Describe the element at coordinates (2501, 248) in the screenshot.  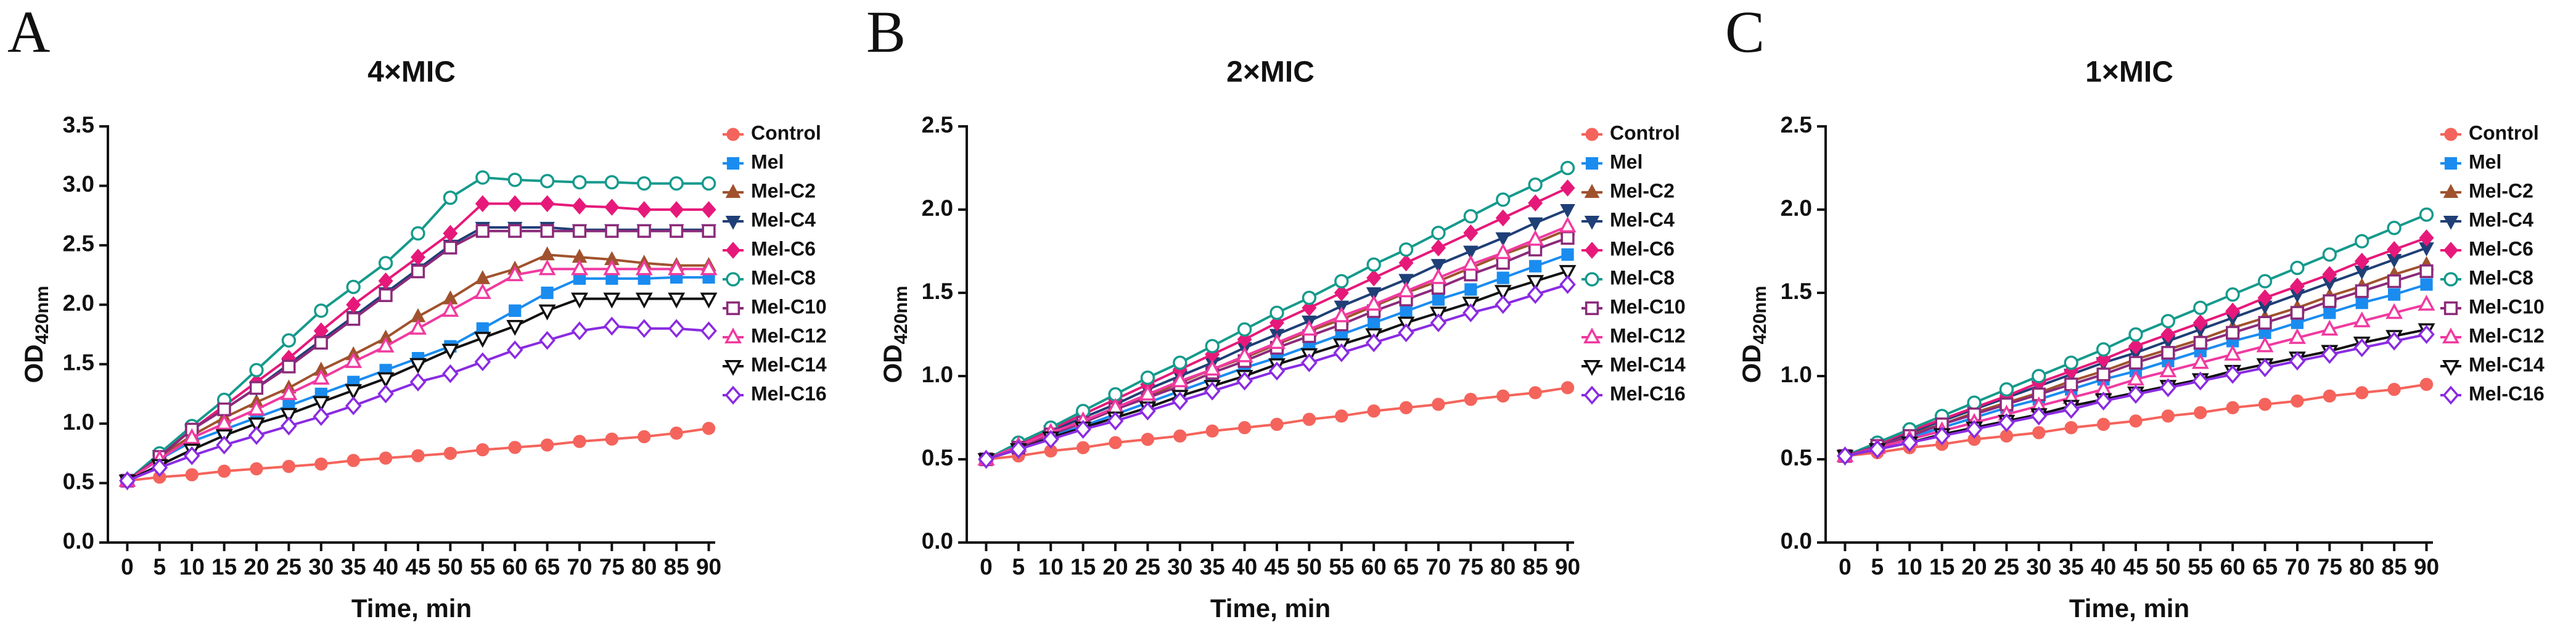
I see `legend-label: Mel-C6` at that location.